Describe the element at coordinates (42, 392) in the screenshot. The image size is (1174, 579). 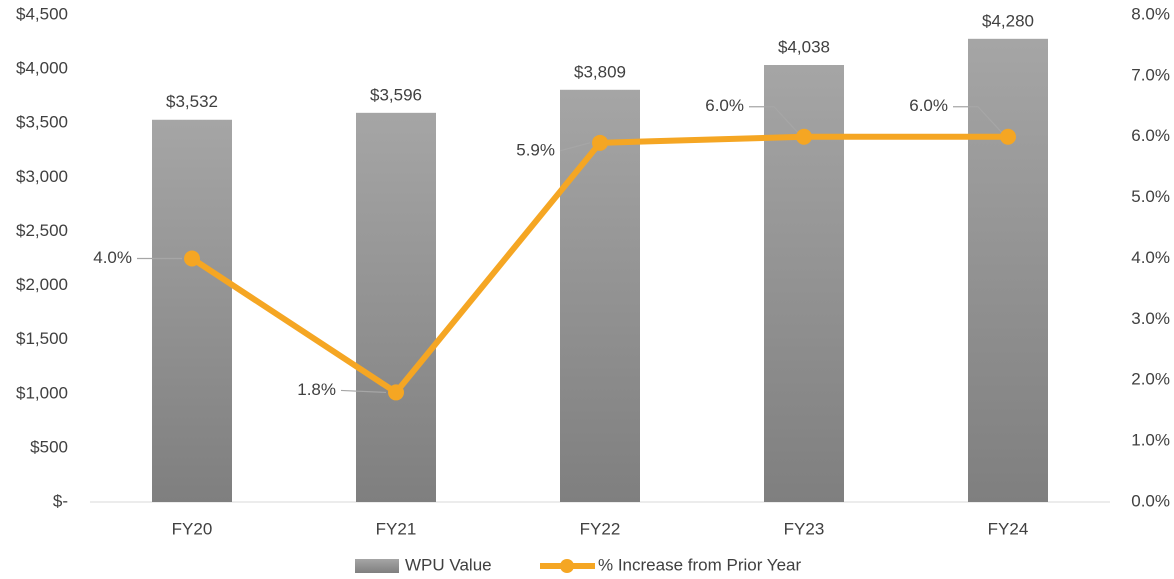
I see `y-tick-label: $1,000` at that location.